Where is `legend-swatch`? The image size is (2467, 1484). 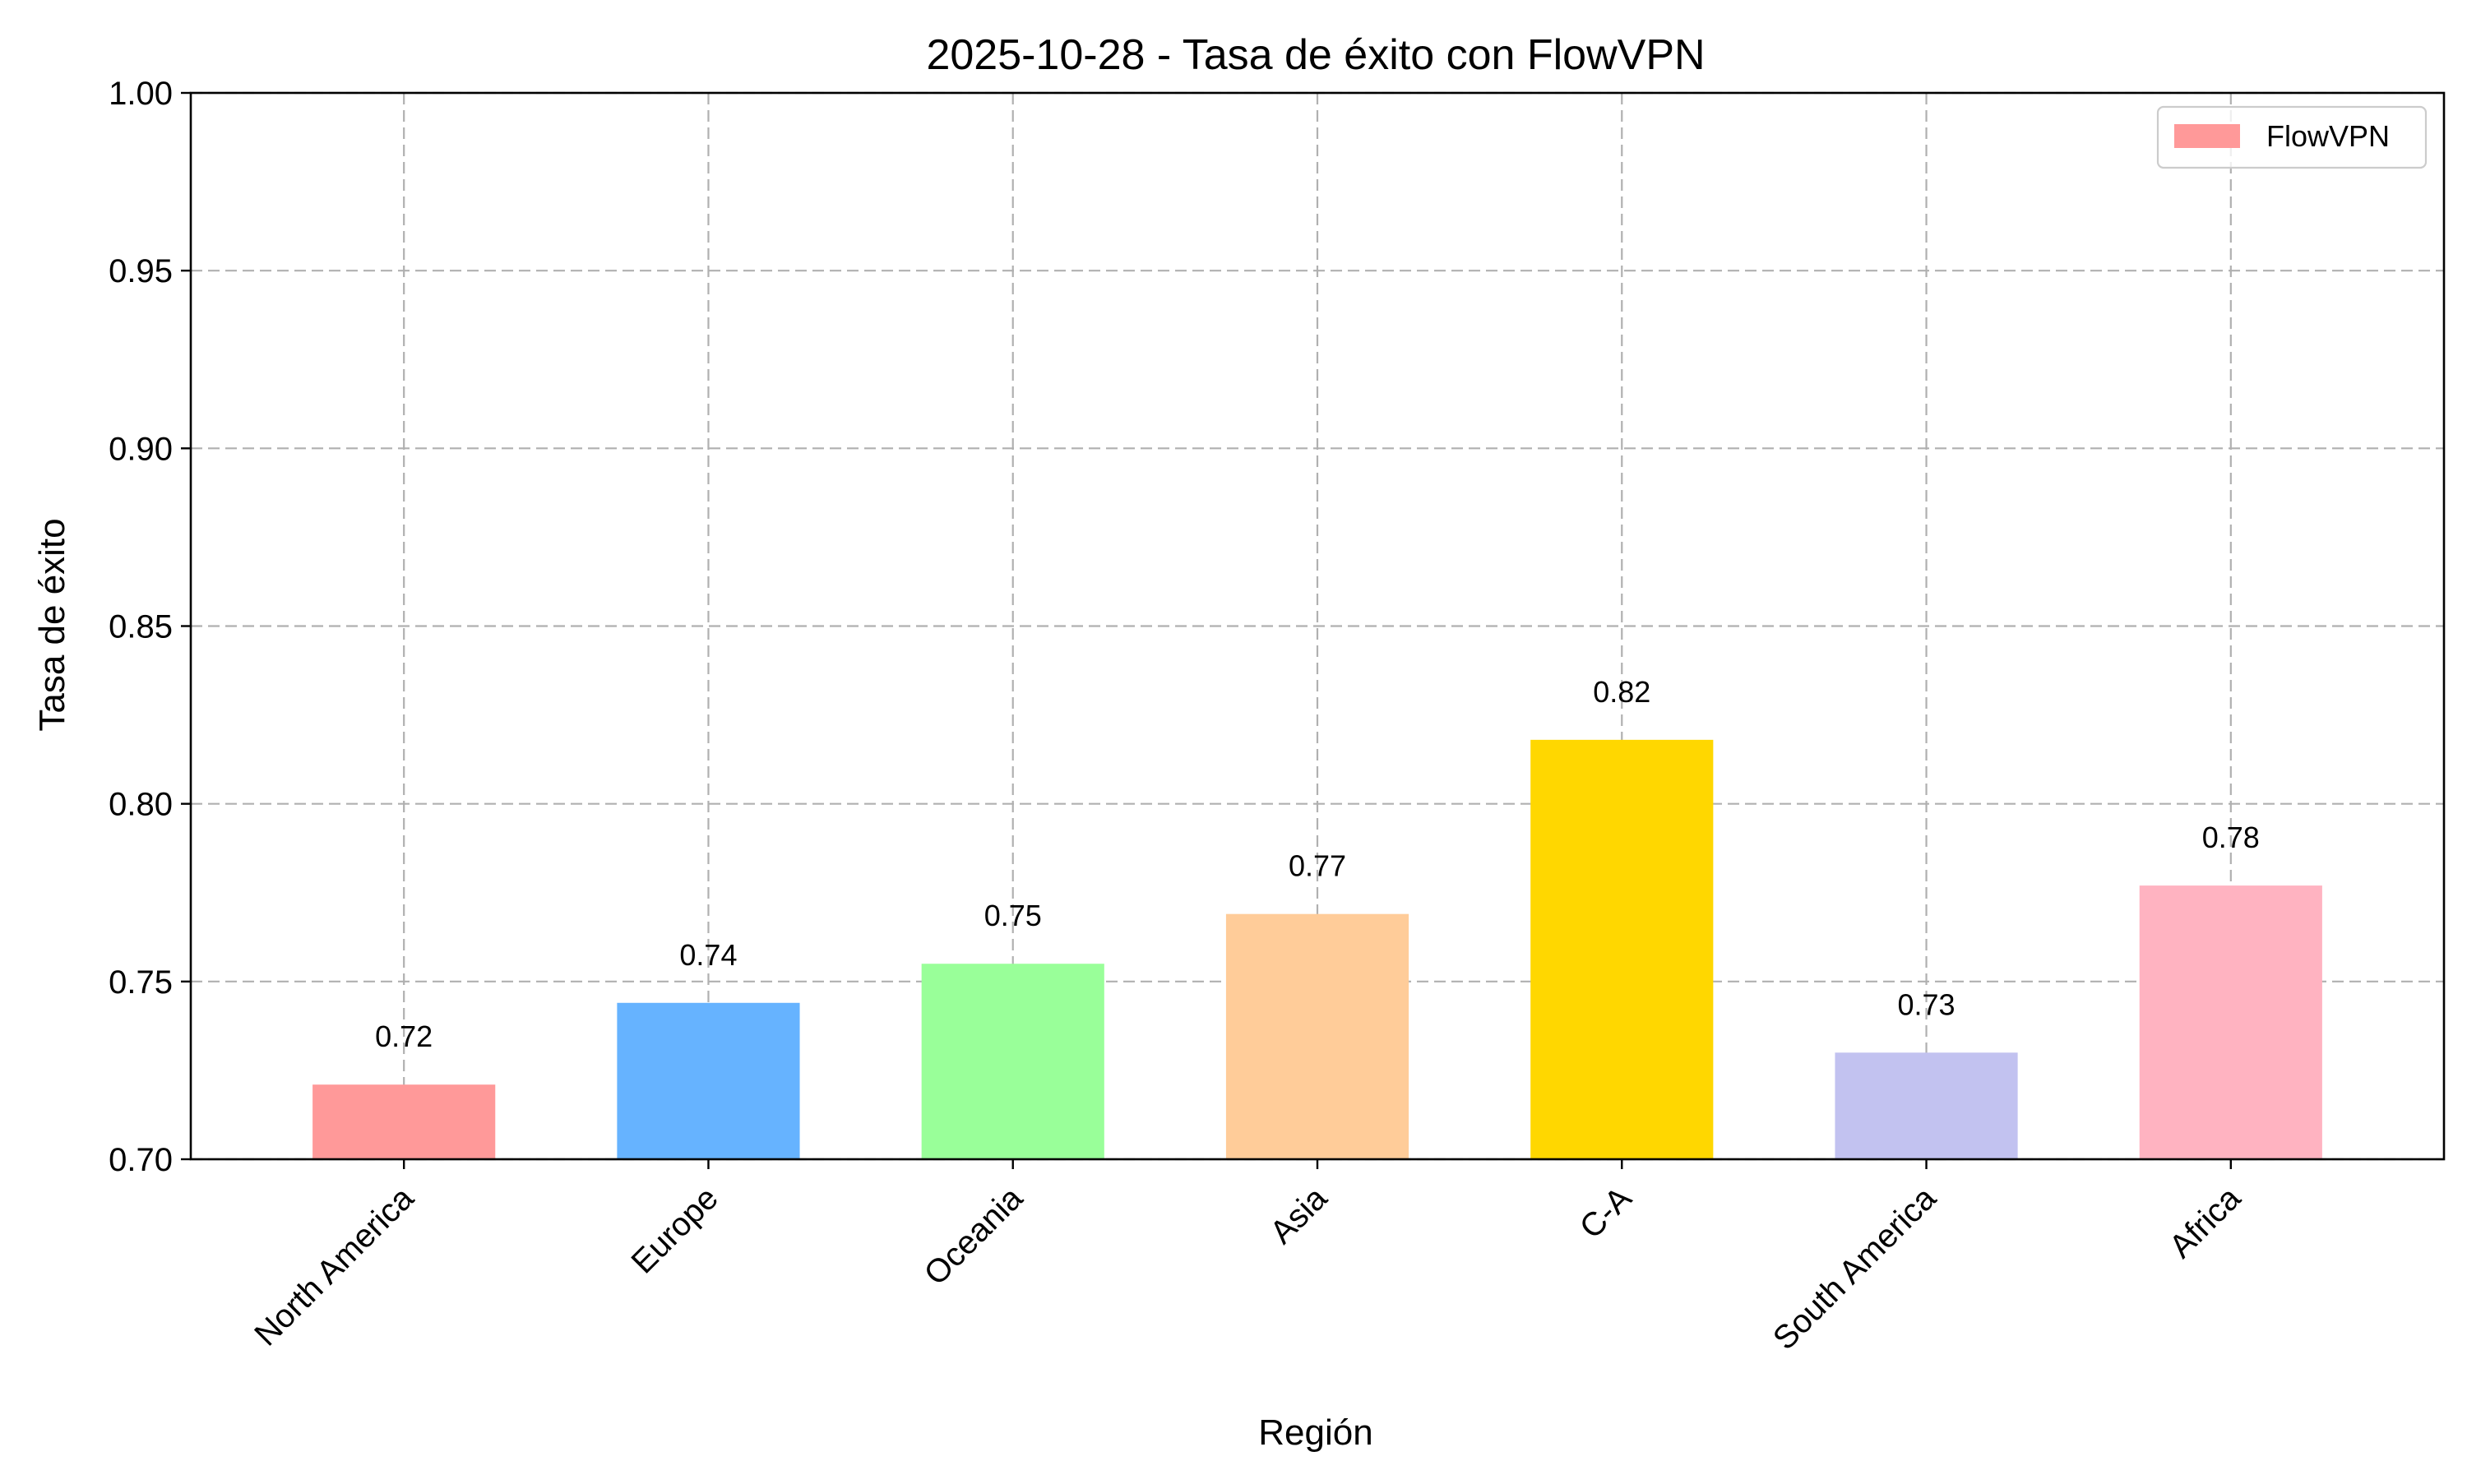
legend-swatch is located at coordinates (2207, 136).